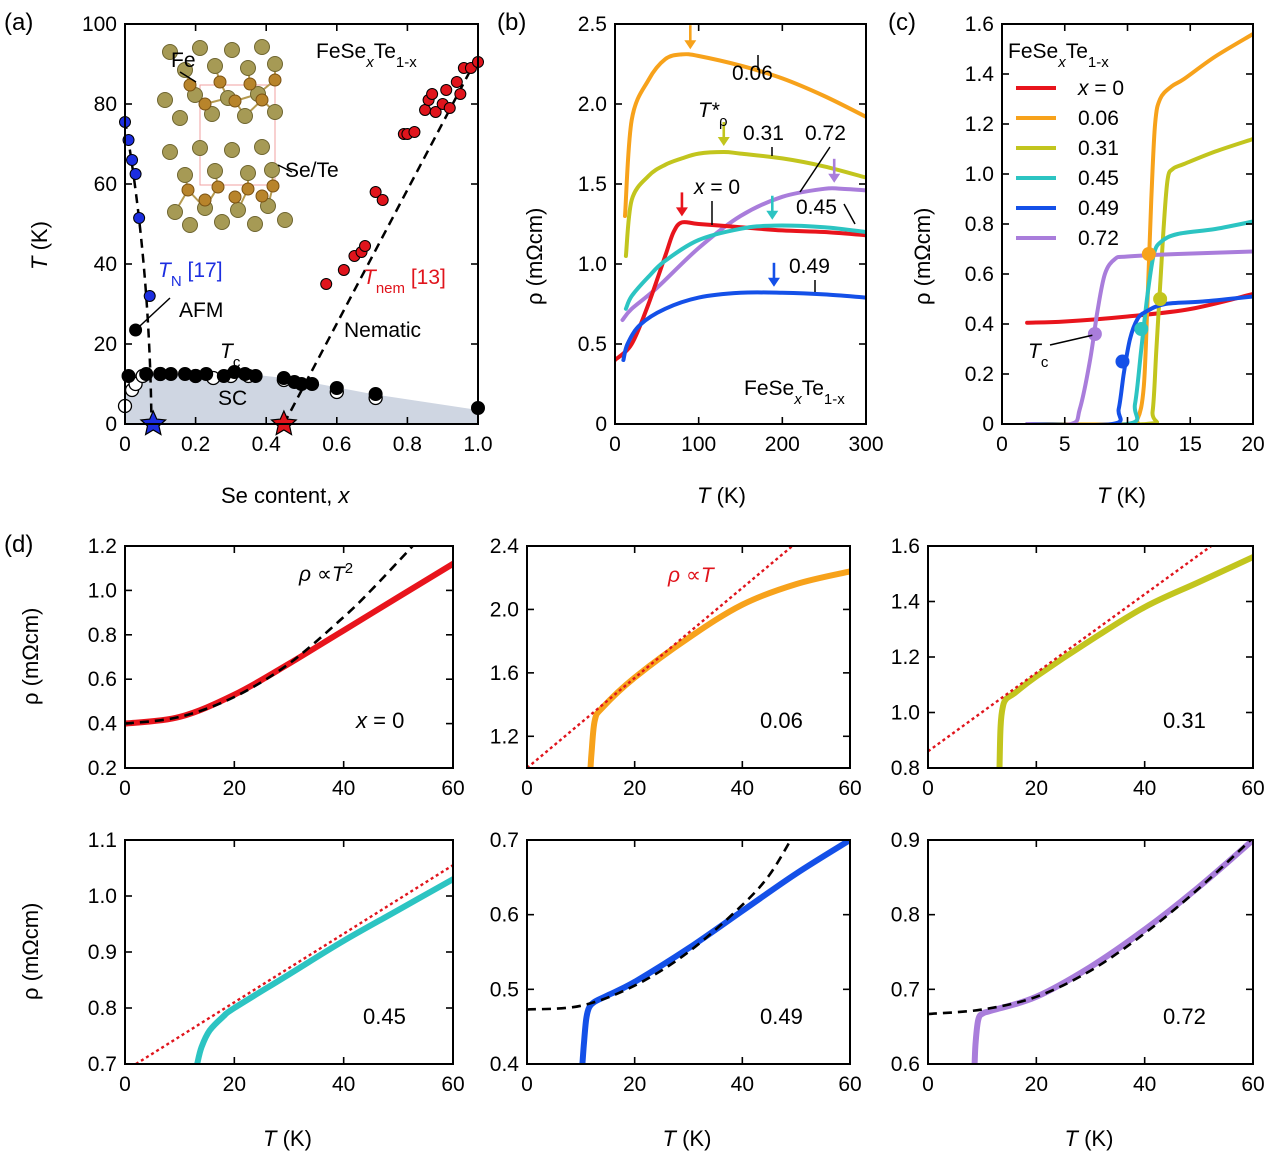 Image resolution: width=1275 pixels, height=1159 pixels. I want to click on panel-d6-quadratic-fit, so click(1090, 928).